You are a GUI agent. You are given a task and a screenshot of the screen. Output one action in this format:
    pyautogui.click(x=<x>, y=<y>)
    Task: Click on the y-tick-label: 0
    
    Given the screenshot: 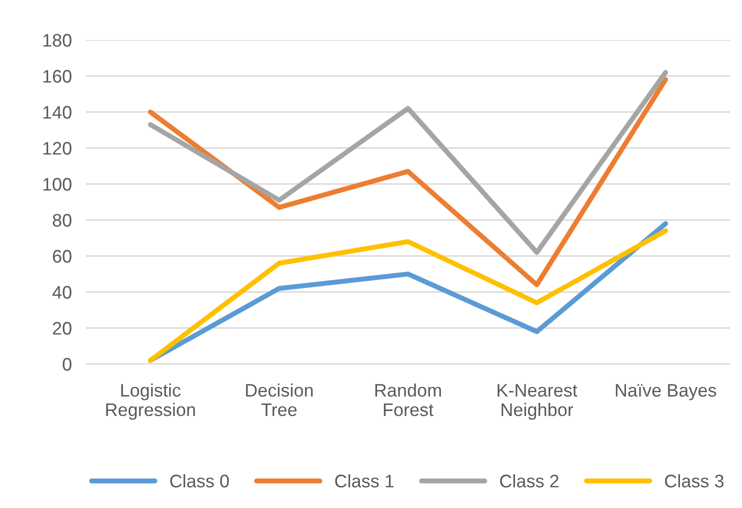 What is the action you would take?
    pyautogui.click(x=67, y=364)
    